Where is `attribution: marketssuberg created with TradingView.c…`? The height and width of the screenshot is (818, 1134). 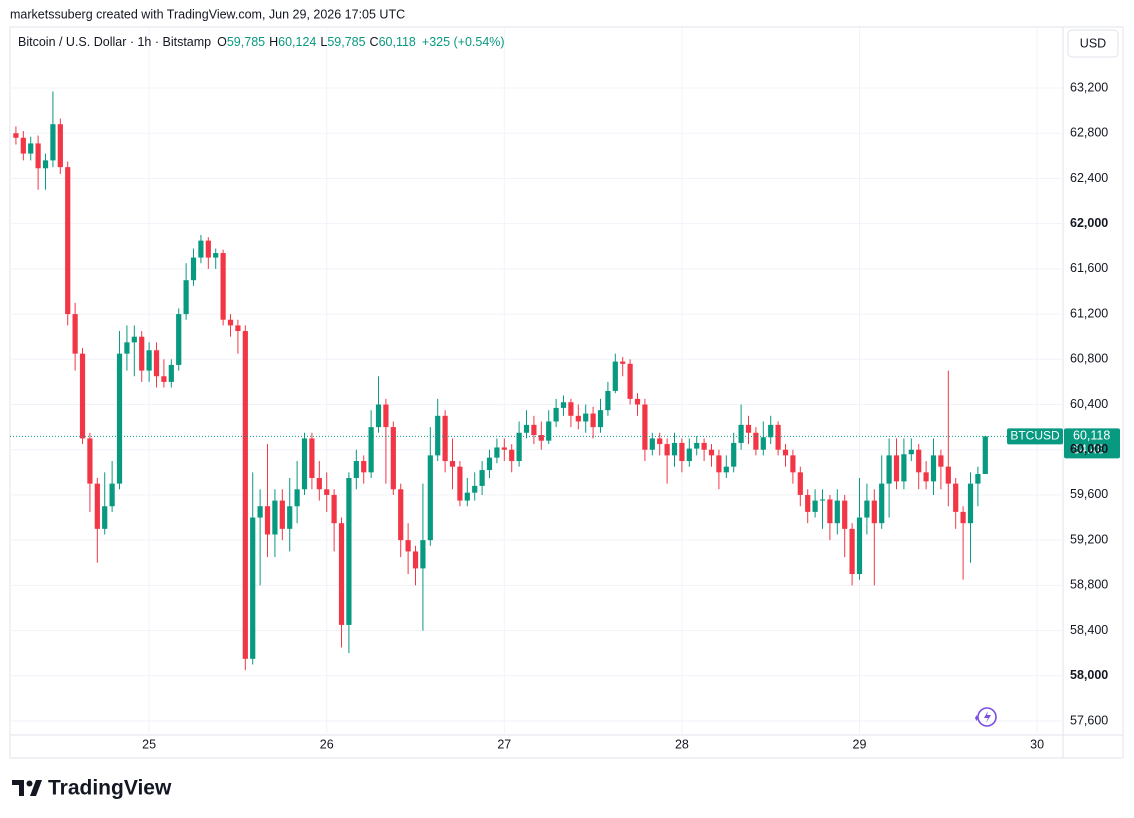
attribution: marketssuberg created with TradingView.c… is located at coordinates (207, 14).